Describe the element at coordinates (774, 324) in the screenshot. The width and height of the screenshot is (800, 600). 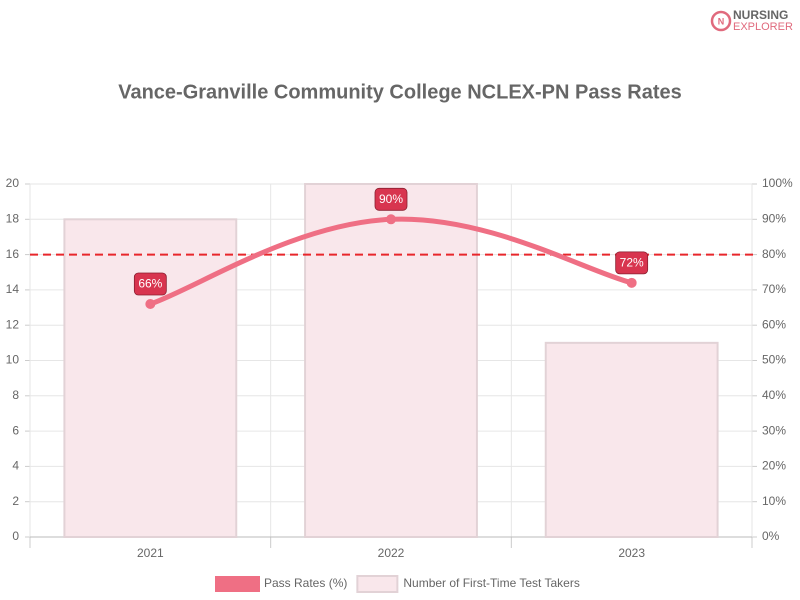
I see `y2-tick-label: 60%` at that location.